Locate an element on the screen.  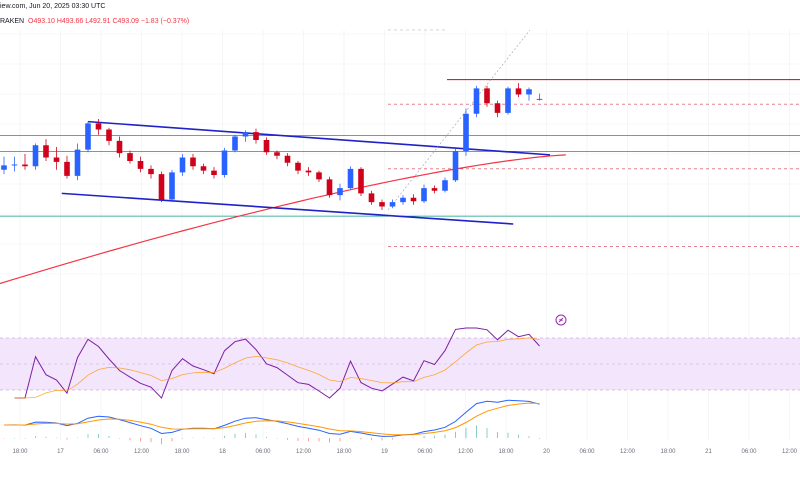
alert-icon is located at coordinates (561, 320).